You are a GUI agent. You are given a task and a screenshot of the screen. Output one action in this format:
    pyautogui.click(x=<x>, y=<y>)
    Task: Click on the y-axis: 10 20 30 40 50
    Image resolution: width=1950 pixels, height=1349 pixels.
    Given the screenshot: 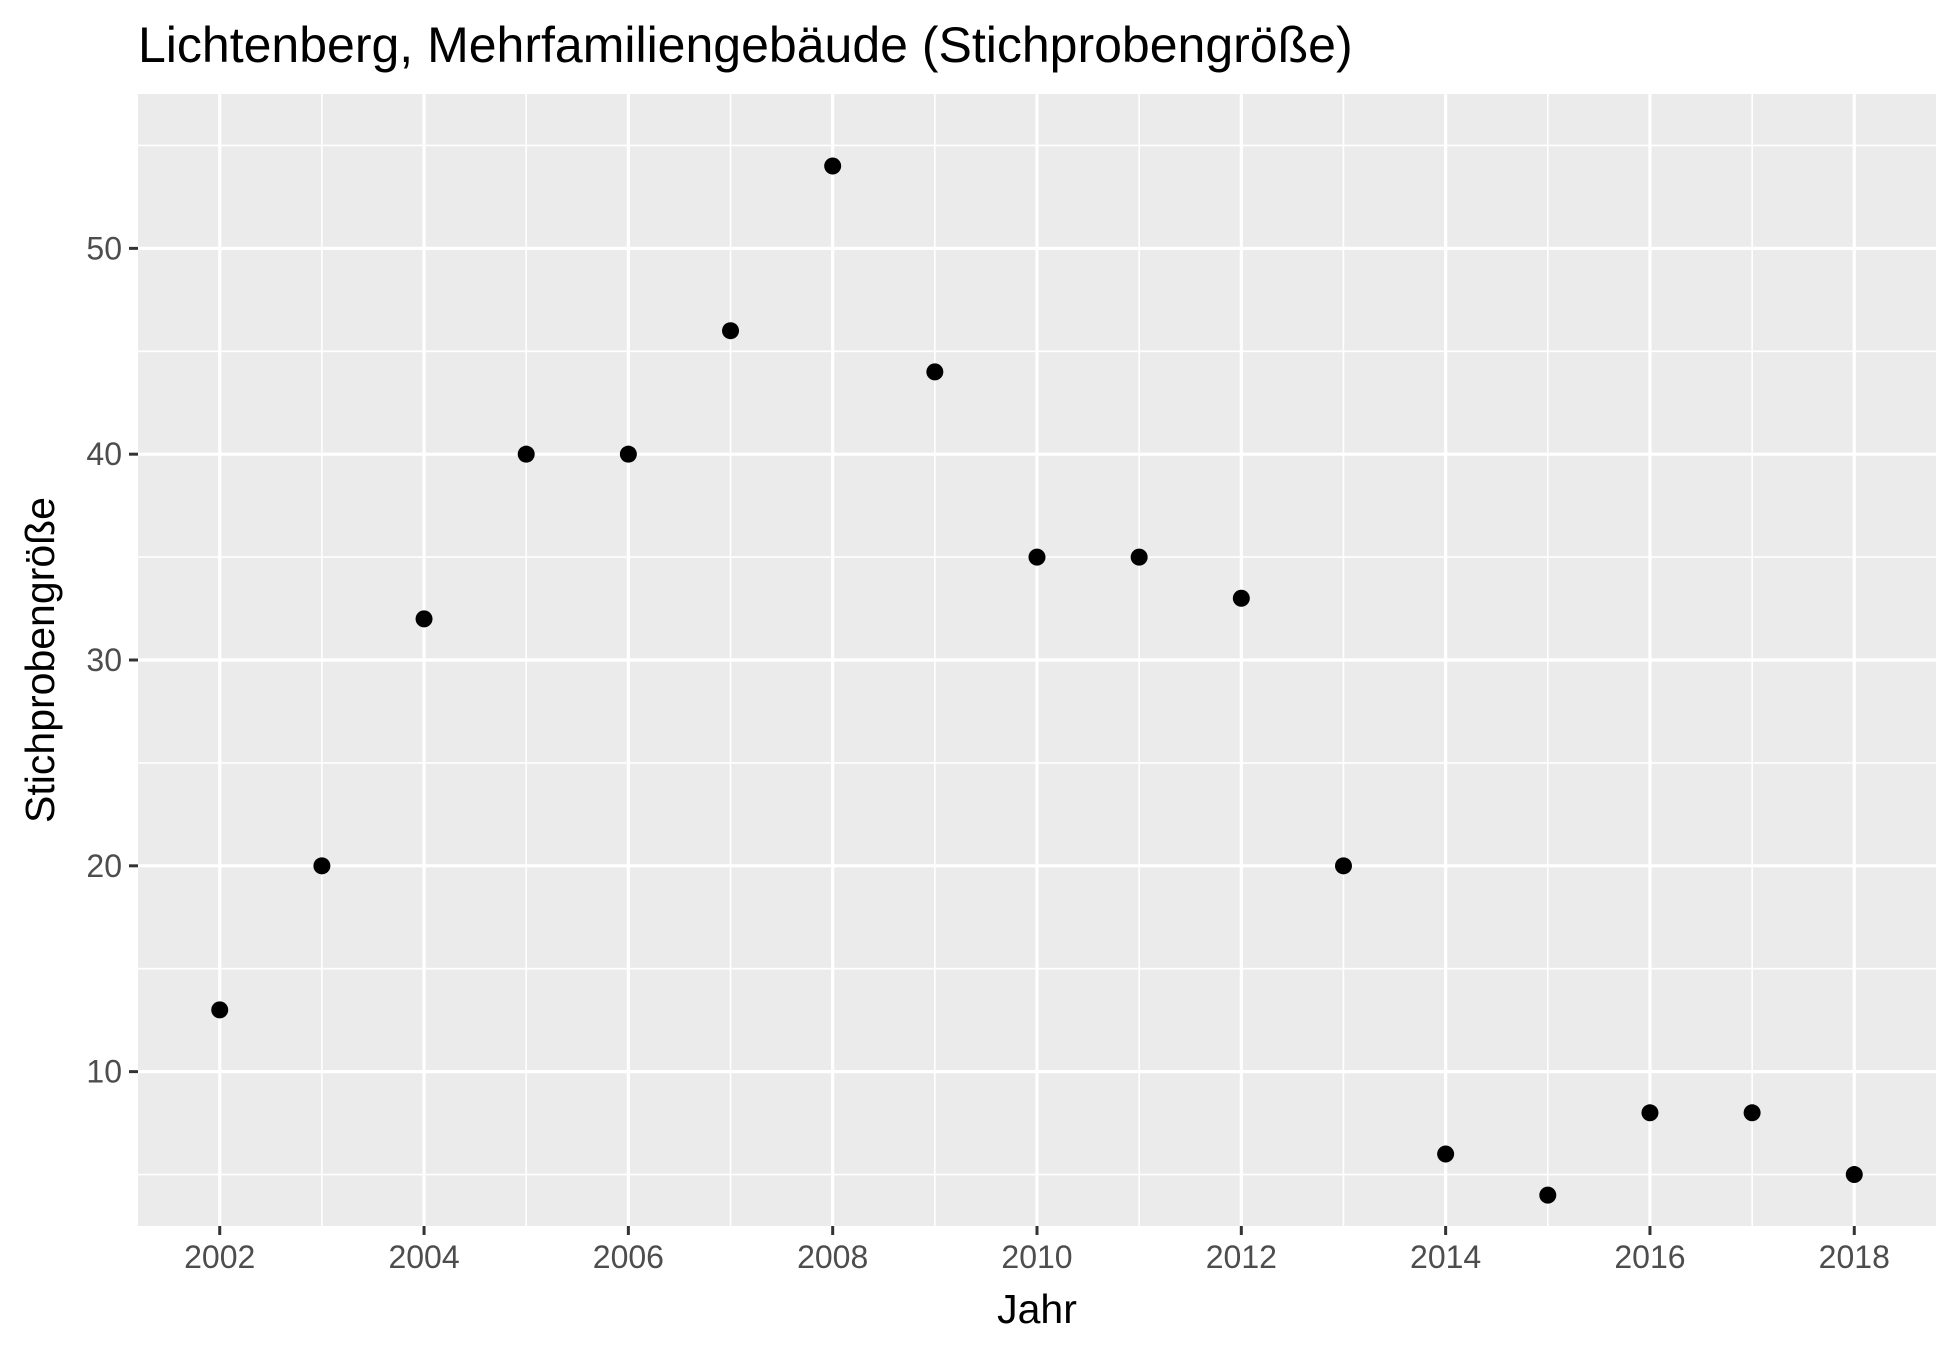 What is the action you would take?
    pyautogui.click(x=112, y=660)
    